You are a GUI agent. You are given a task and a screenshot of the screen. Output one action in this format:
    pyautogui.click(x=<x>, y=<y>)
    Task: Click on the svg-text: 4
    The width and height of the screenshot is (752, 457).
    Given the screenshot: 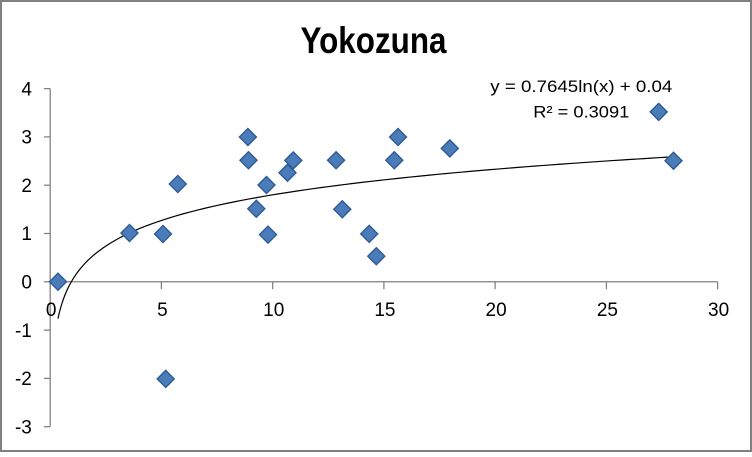 What is the action you would take?
    pyautogui.click(x=26, y=89)
    